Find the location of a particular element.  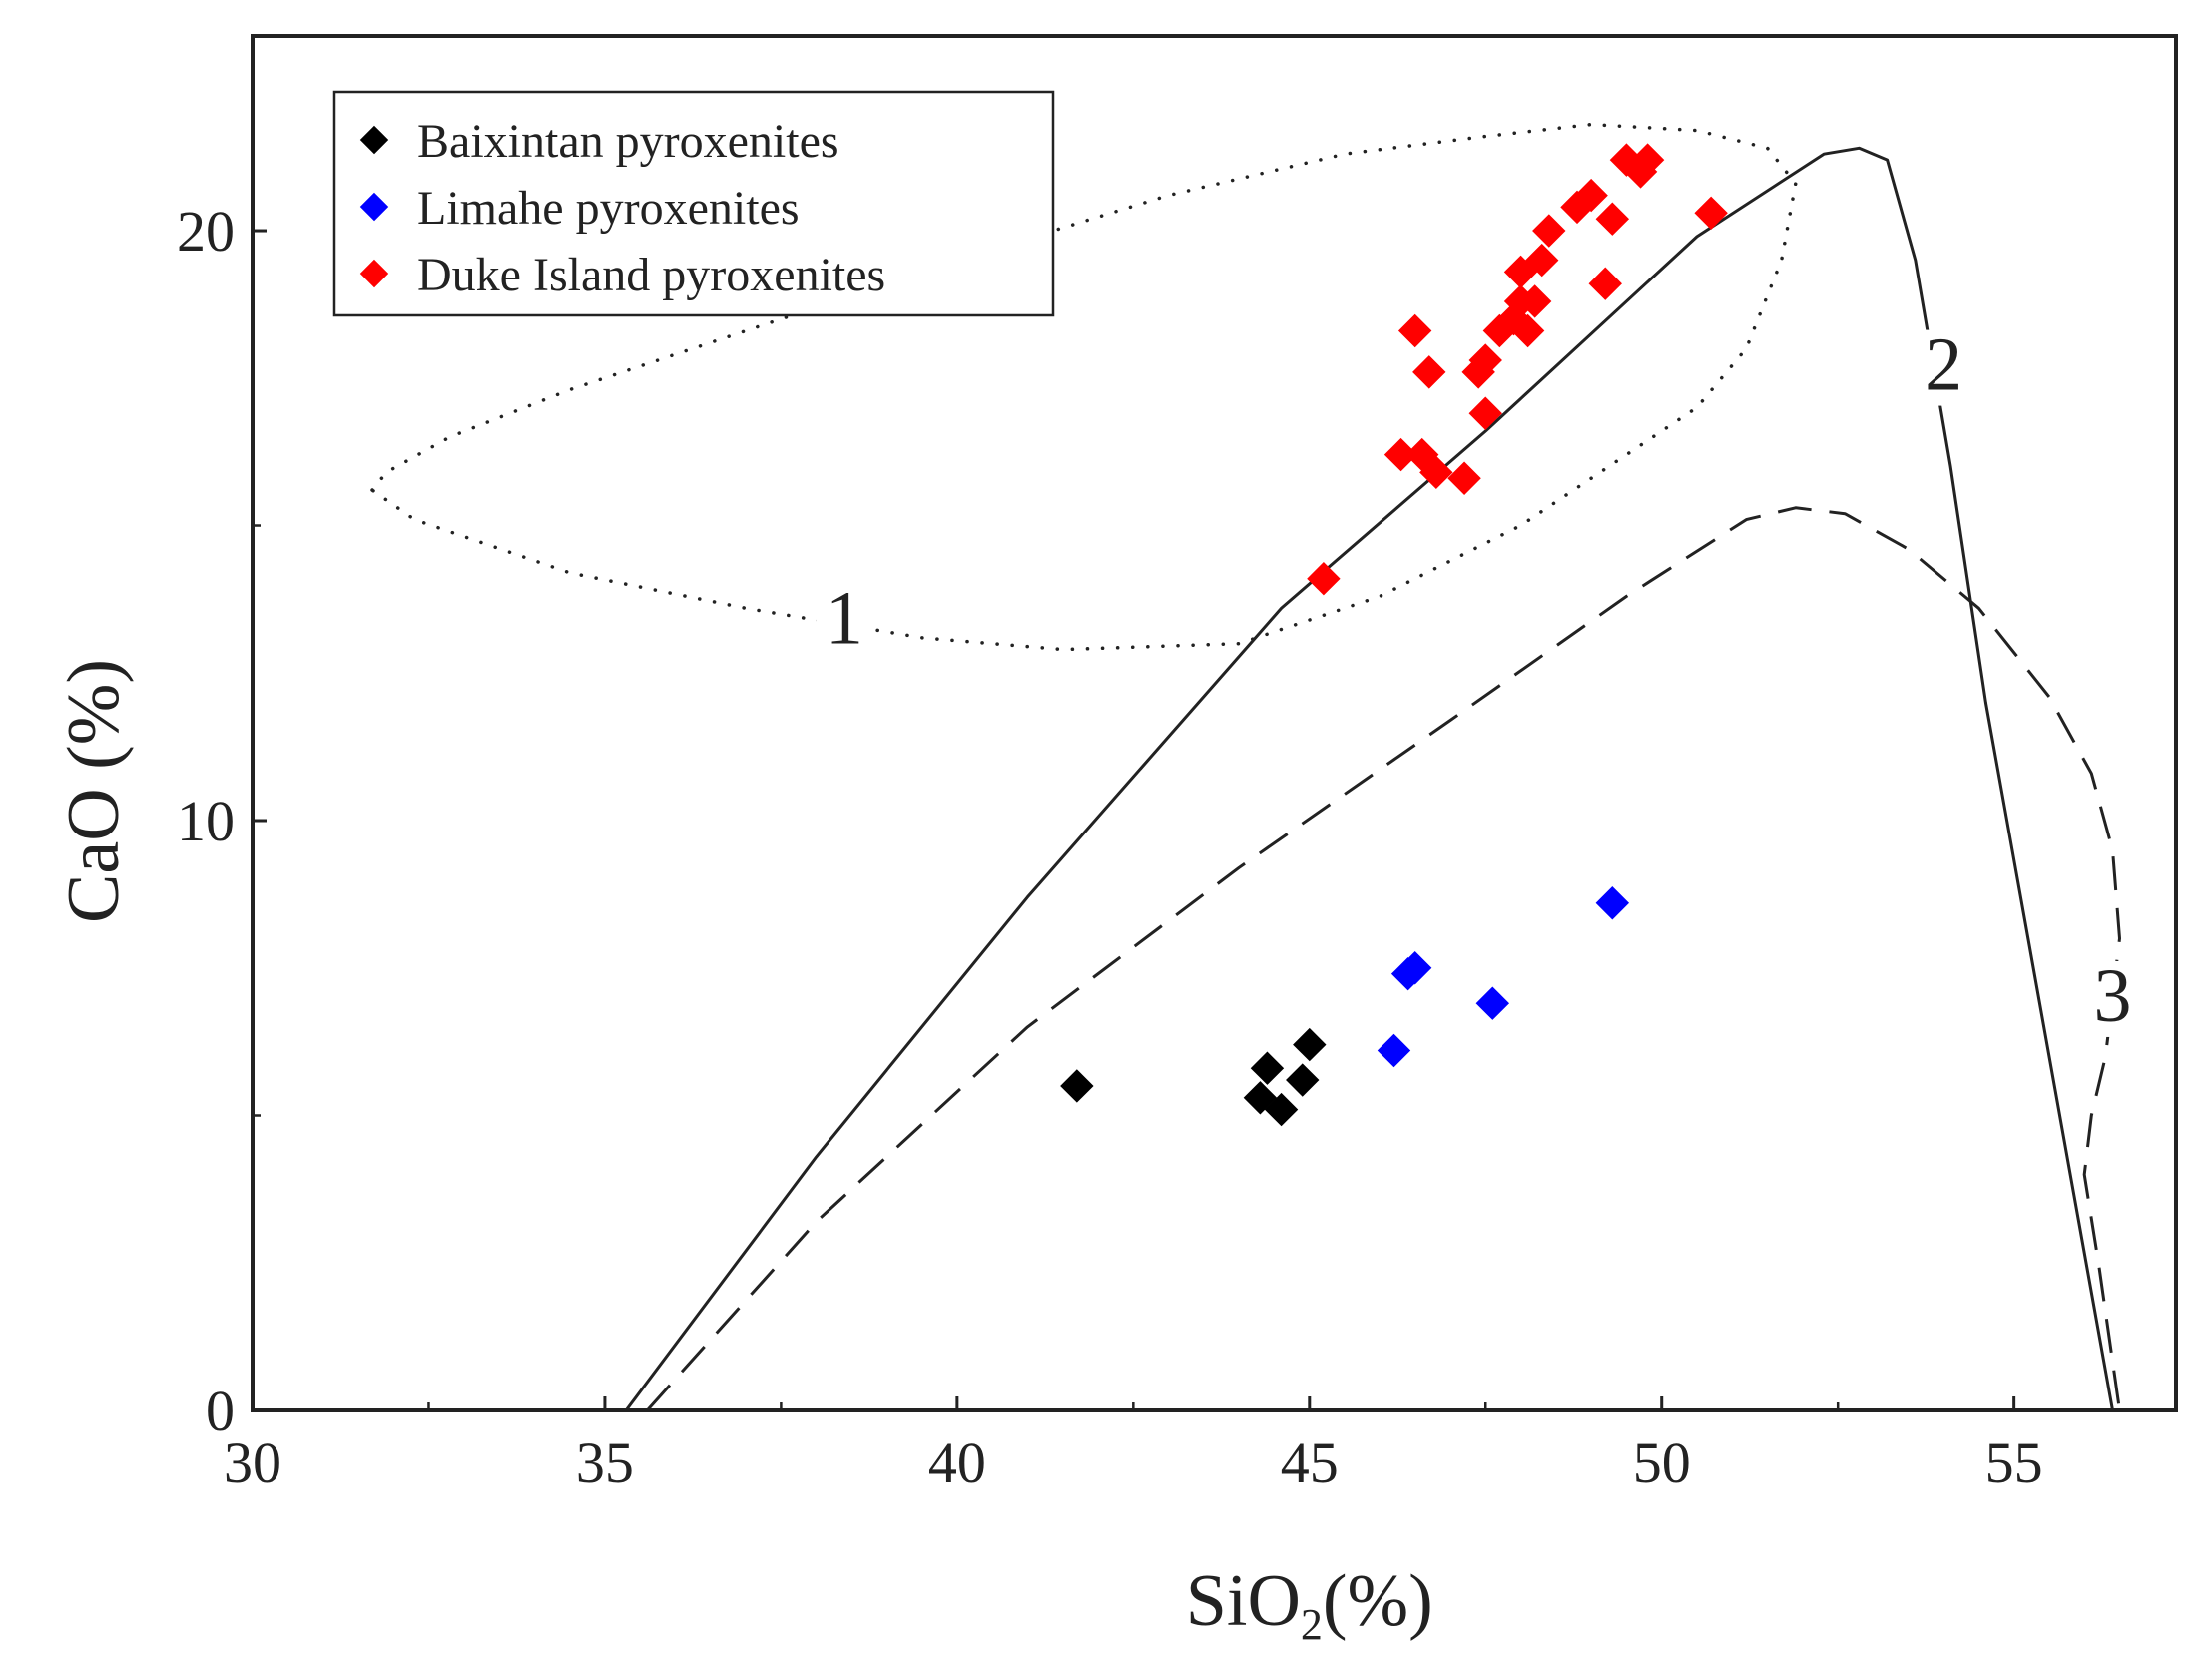

x-axis-title-unit: (%) is located at coordinates (1378, 1601).